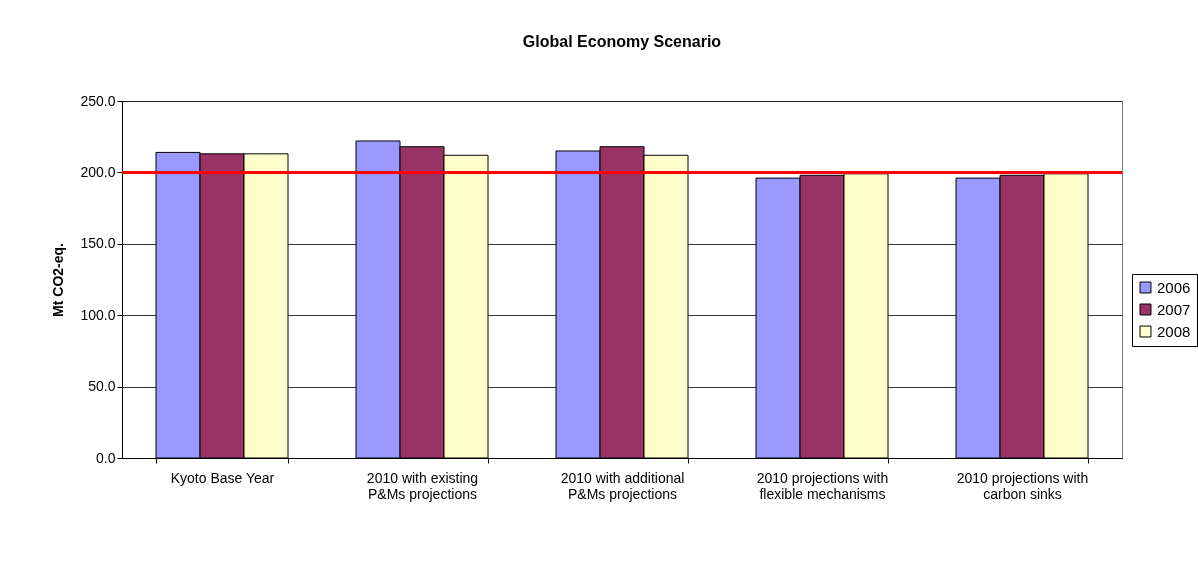 The height and width of the screenshot is (564, 1198). What do you see at coordinates (98, 314) in the screenshot?
I see `y-tick-label: 100.0` at bounding box center [98, 314].